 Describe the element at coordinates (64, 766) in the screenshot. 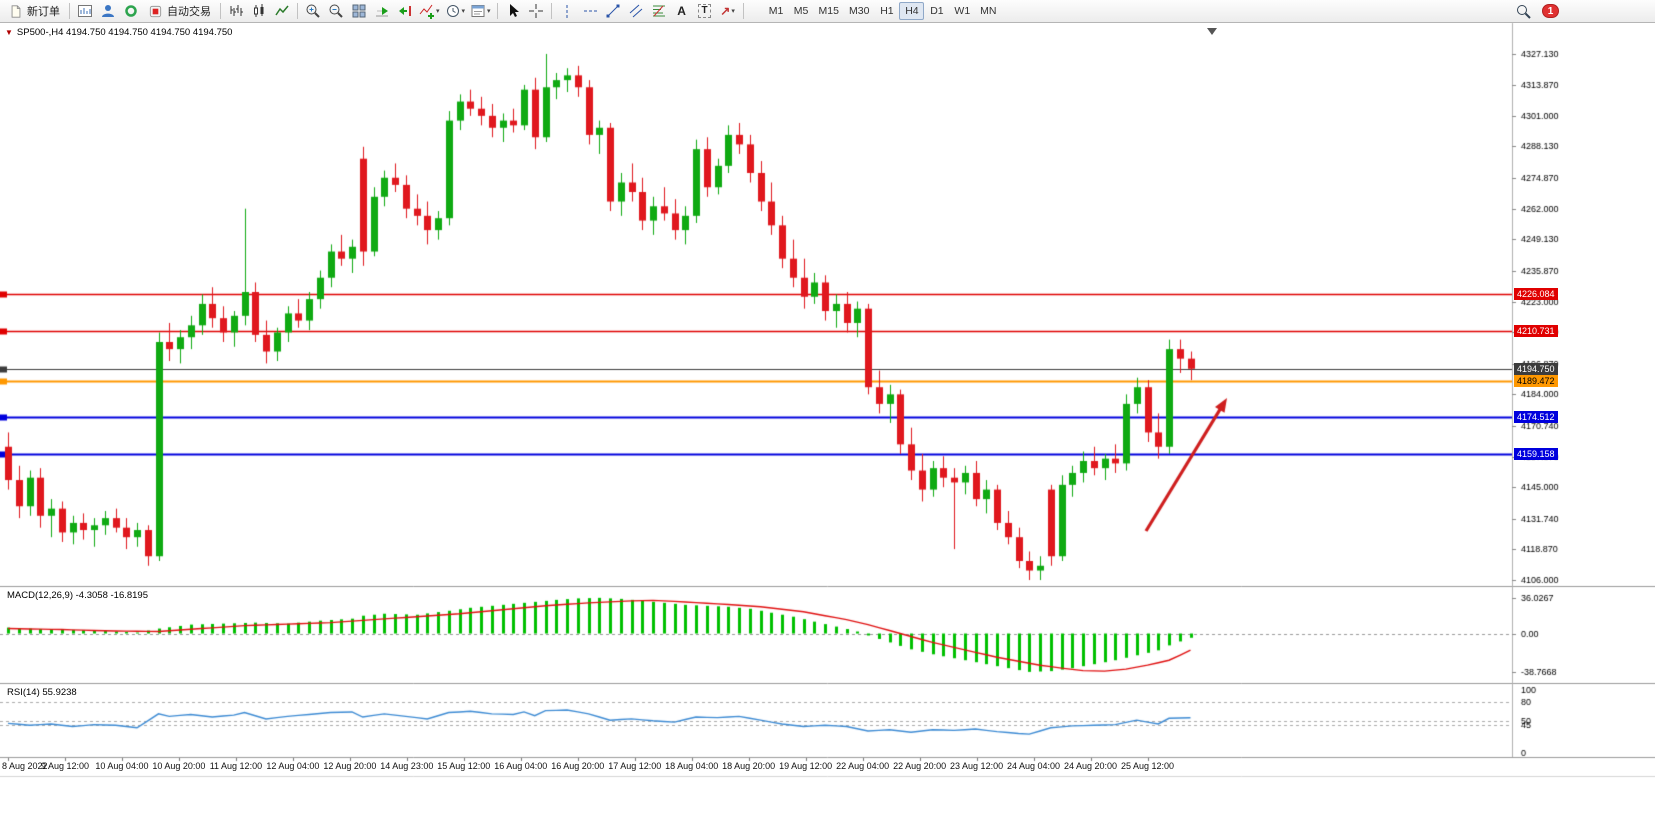

I see `time-axis-label: 9 Aug 12:00` at that location.